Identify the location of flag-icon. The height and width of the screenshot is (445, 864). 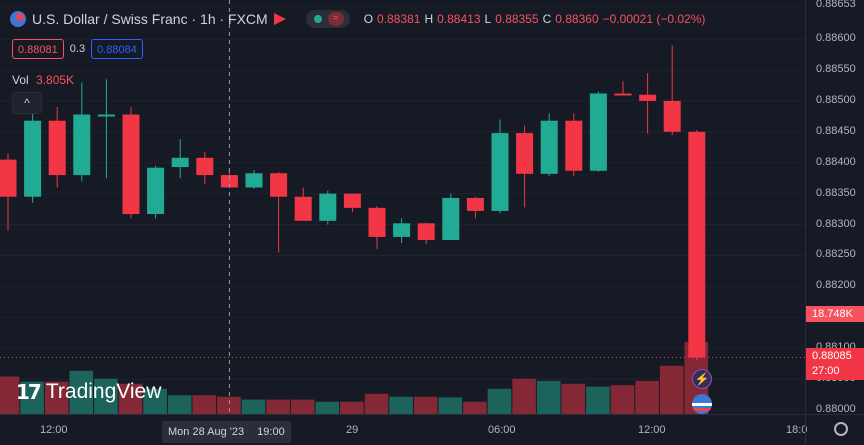
(279, 19).